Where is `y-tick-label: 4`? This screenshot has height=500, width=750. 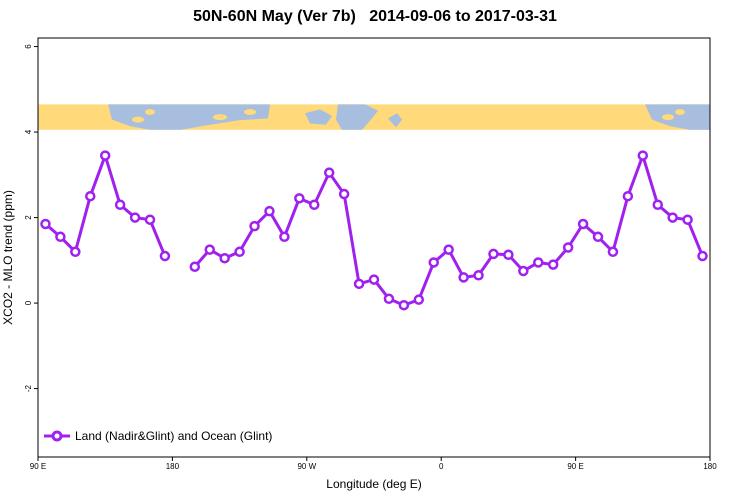
y-tick-label: 4 is located at coordinates (28, 131).